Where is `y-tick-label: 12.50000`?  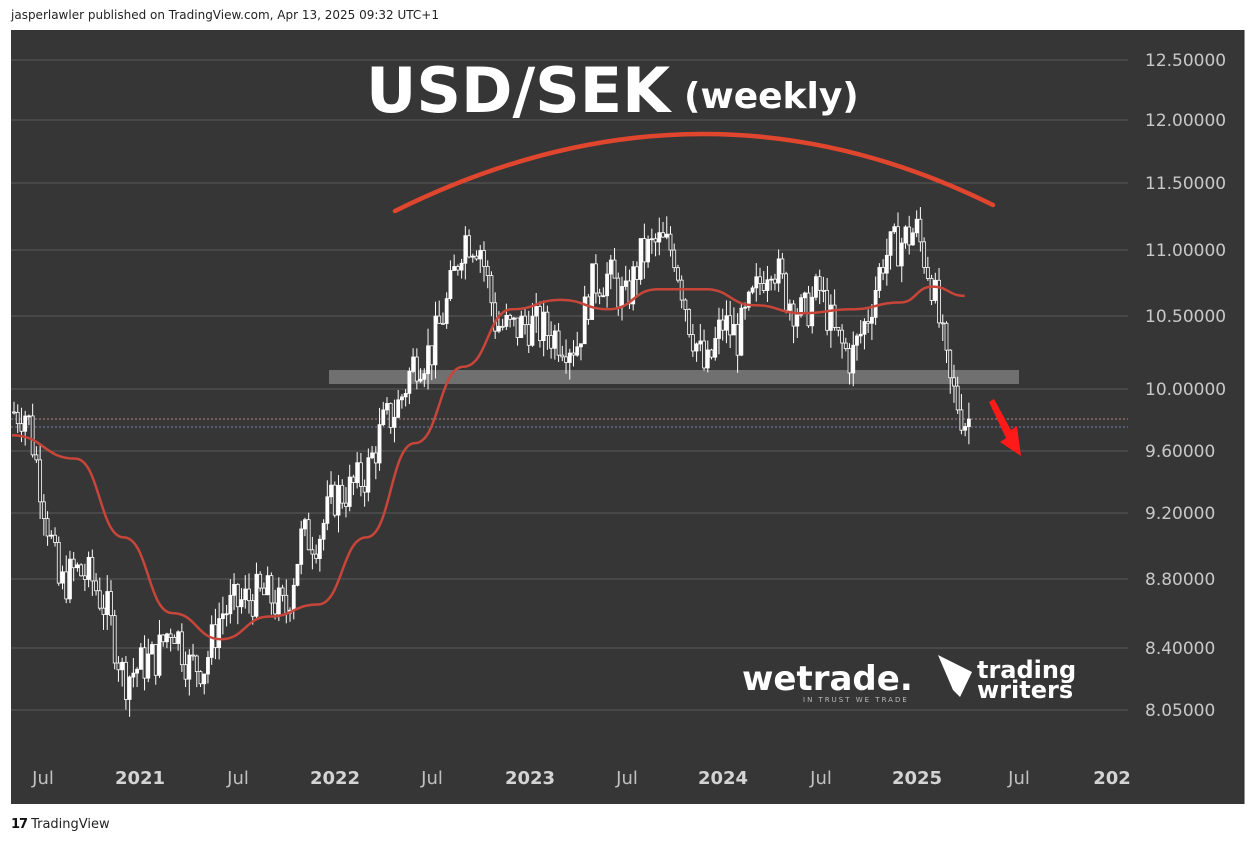
y-tick-label: 12.50000 is located at coordinates (1185, 61).